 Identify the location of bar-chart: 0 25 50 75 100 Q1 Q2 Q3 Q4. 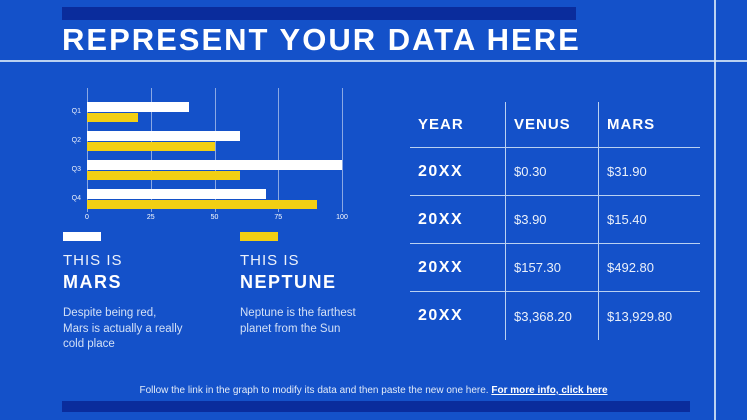
(213, 152).